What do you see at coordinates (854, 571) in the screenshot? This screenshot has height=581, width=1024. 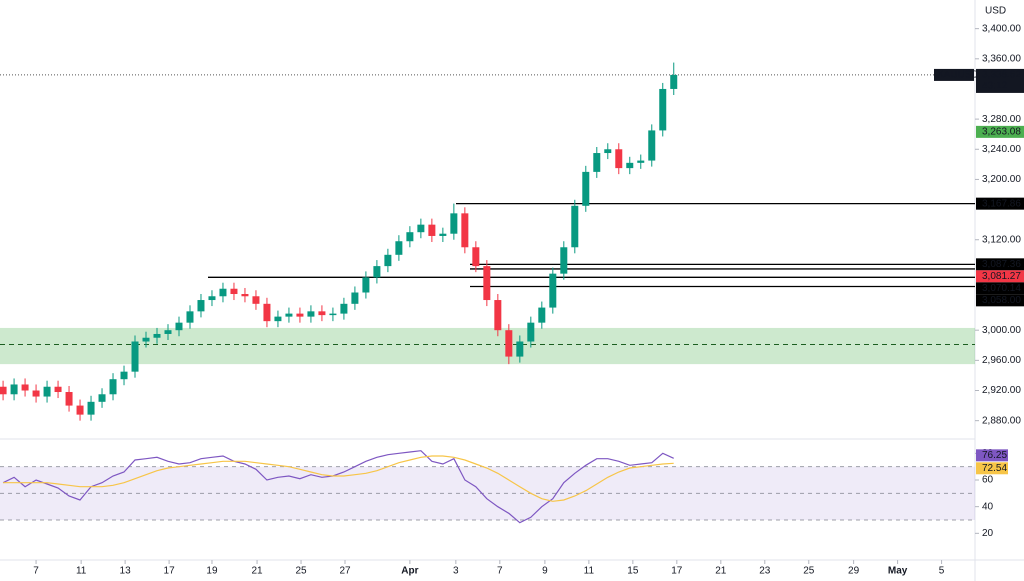 I see `x-tick-label: 29` at bounding box center [854, 571].